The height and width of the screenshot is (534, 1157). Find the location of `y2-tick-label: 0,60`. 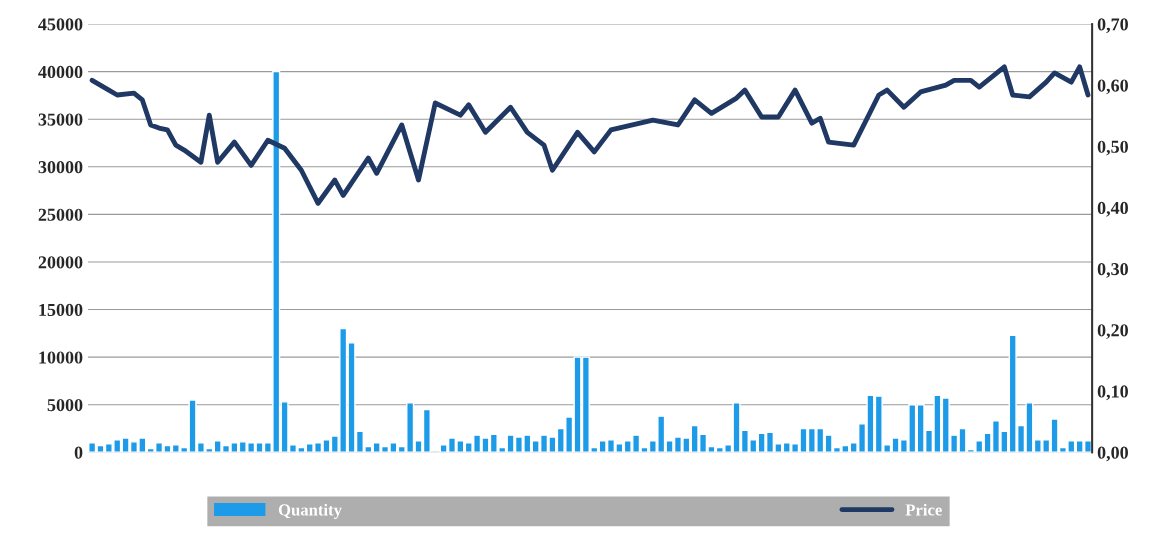

y2-tick-label: 0,60 is located at coordinates (1112, 87).